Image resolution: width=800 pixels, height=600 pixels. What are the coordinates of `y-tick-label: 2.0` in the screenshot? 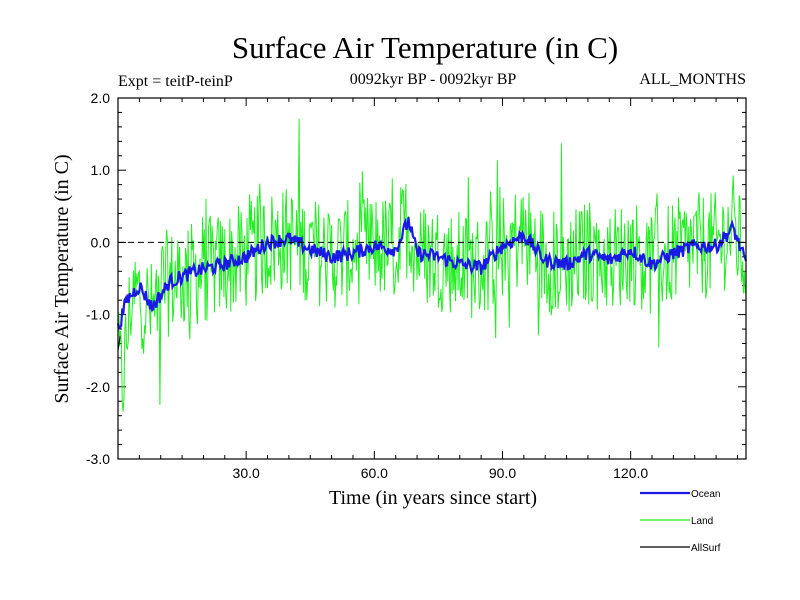 It's located at (101, 98).